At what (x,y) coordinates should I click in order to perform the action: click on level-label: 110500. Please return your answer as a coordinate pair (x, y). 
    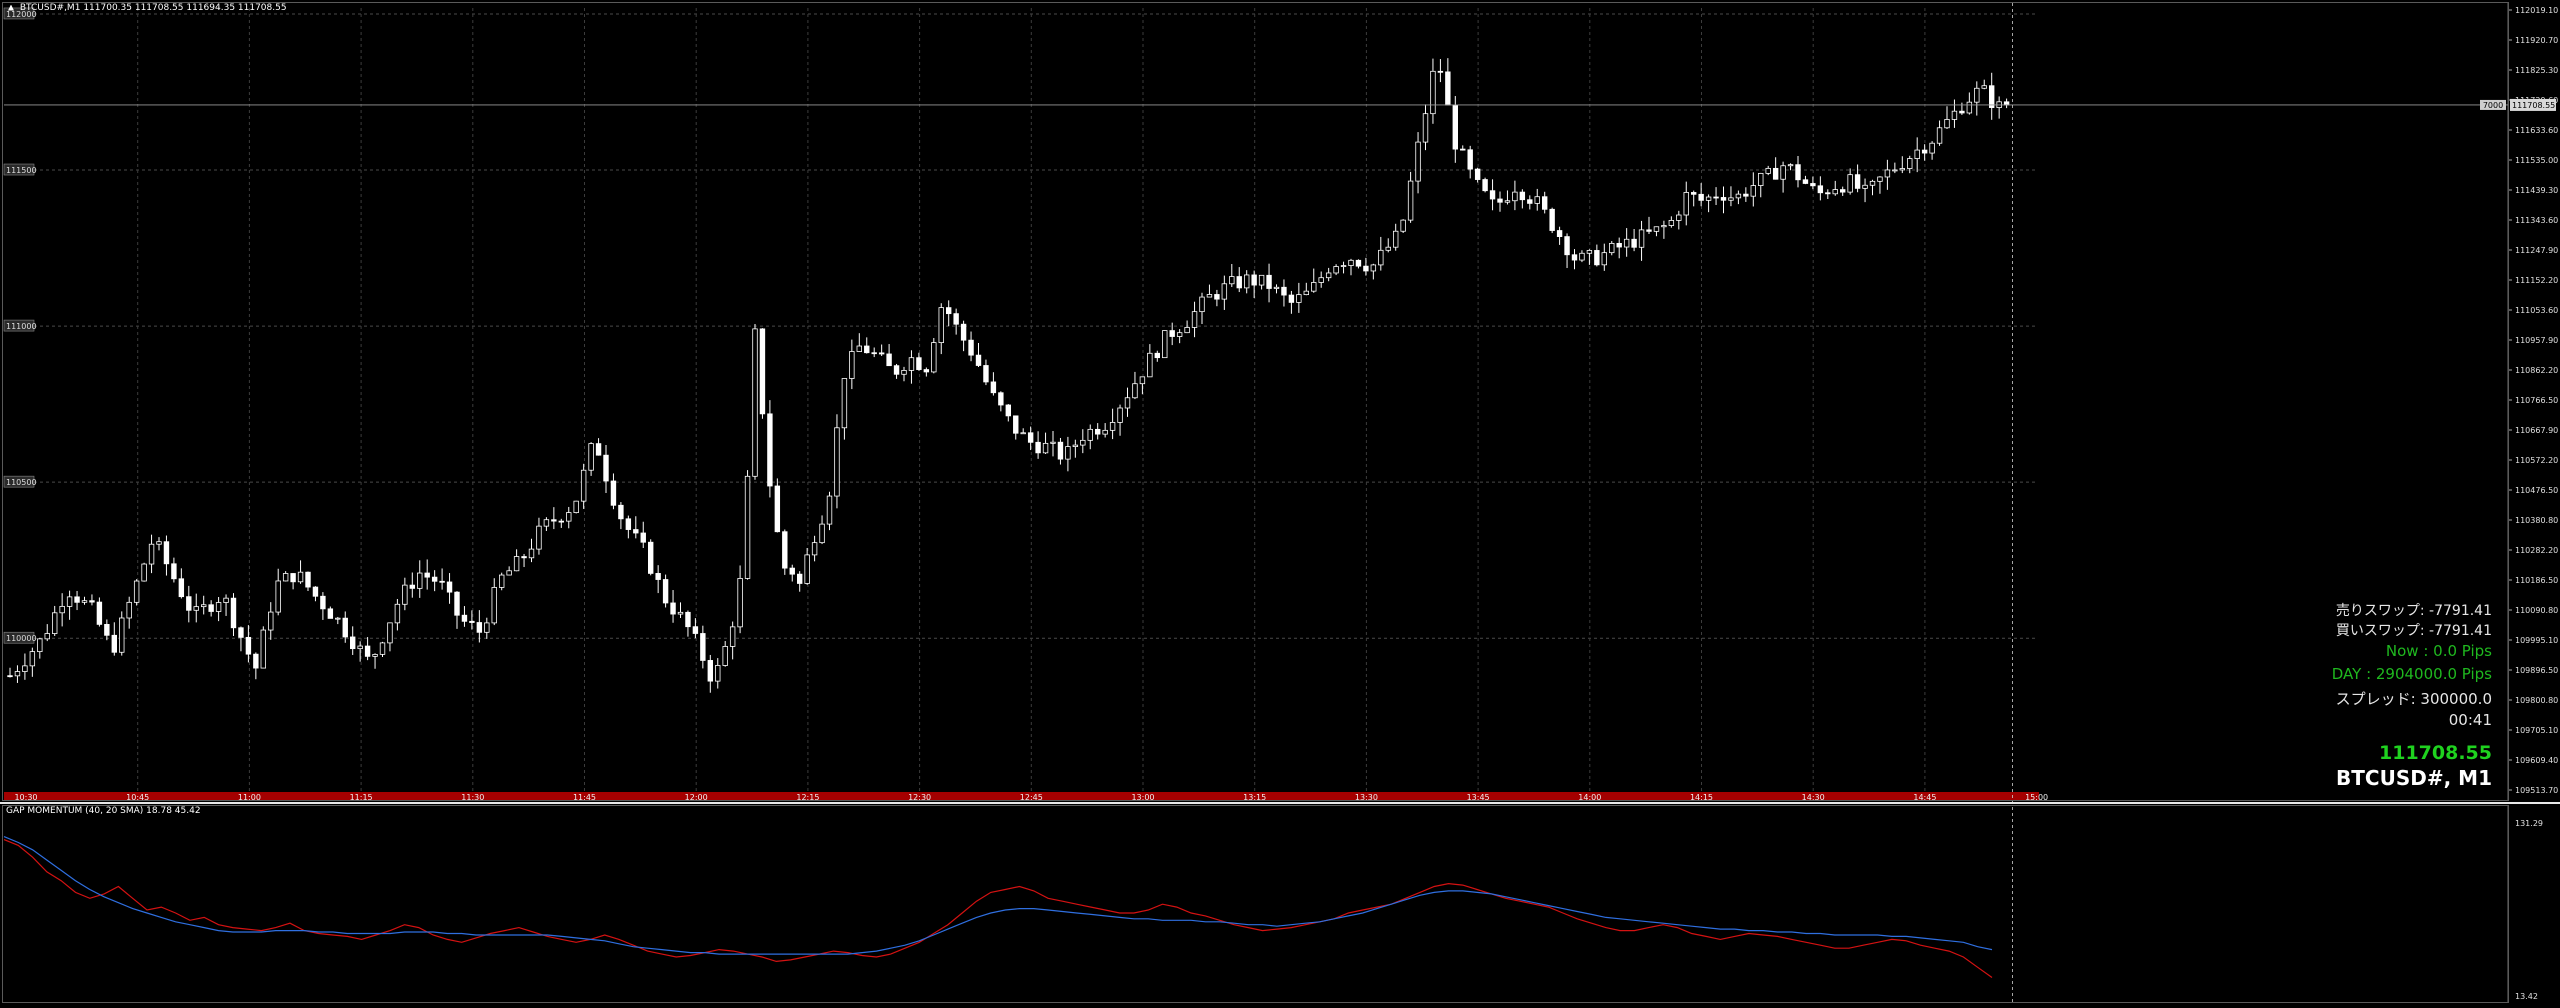
    Looking at the image, I should click on (21, 482).